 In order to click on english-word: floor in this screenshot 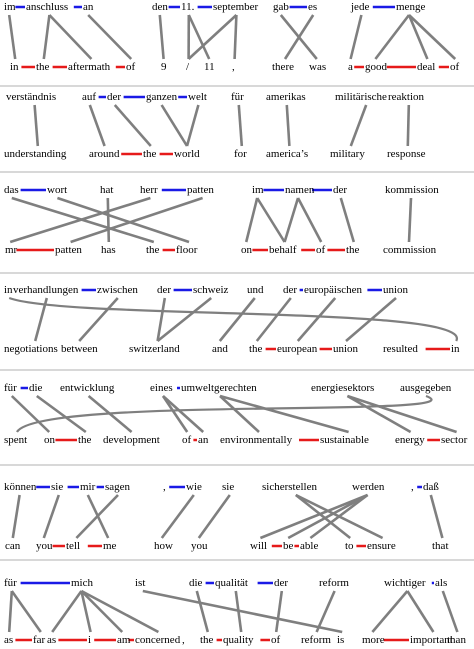, I will do `click(187, 250)`.